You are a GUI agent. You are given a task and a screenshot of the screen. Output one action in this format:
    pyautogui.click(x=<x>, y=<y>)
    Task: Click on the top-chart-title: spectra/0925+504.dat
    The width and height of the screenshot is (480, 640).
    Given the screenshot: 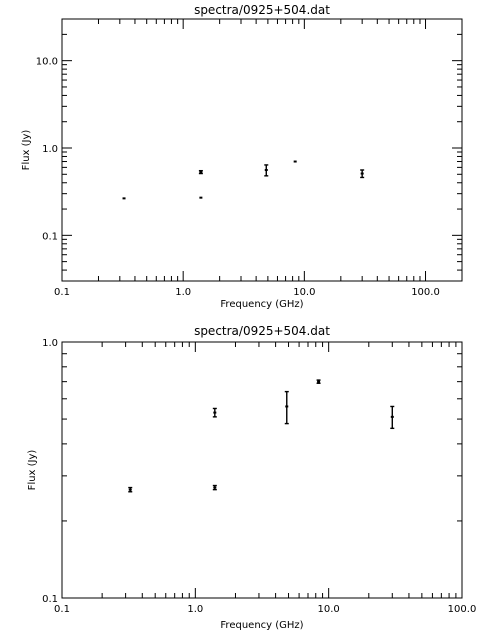 What is the action you would take?
    pyautogui.click(x=262, y=10)
    